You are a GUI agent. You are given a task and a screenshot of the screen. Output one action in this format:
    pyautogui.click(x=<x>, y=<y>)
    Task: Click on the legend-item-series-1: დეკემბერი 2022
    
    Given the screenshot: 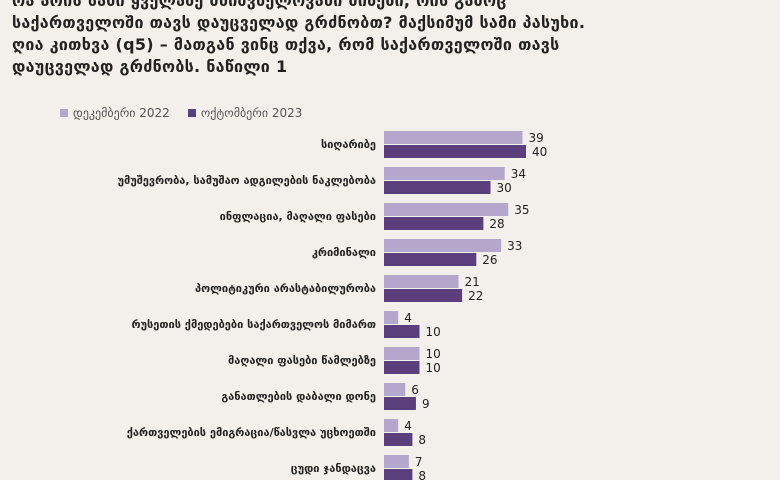 What is the action you would take?
    pyautogui.click(x=115, y=113)
    